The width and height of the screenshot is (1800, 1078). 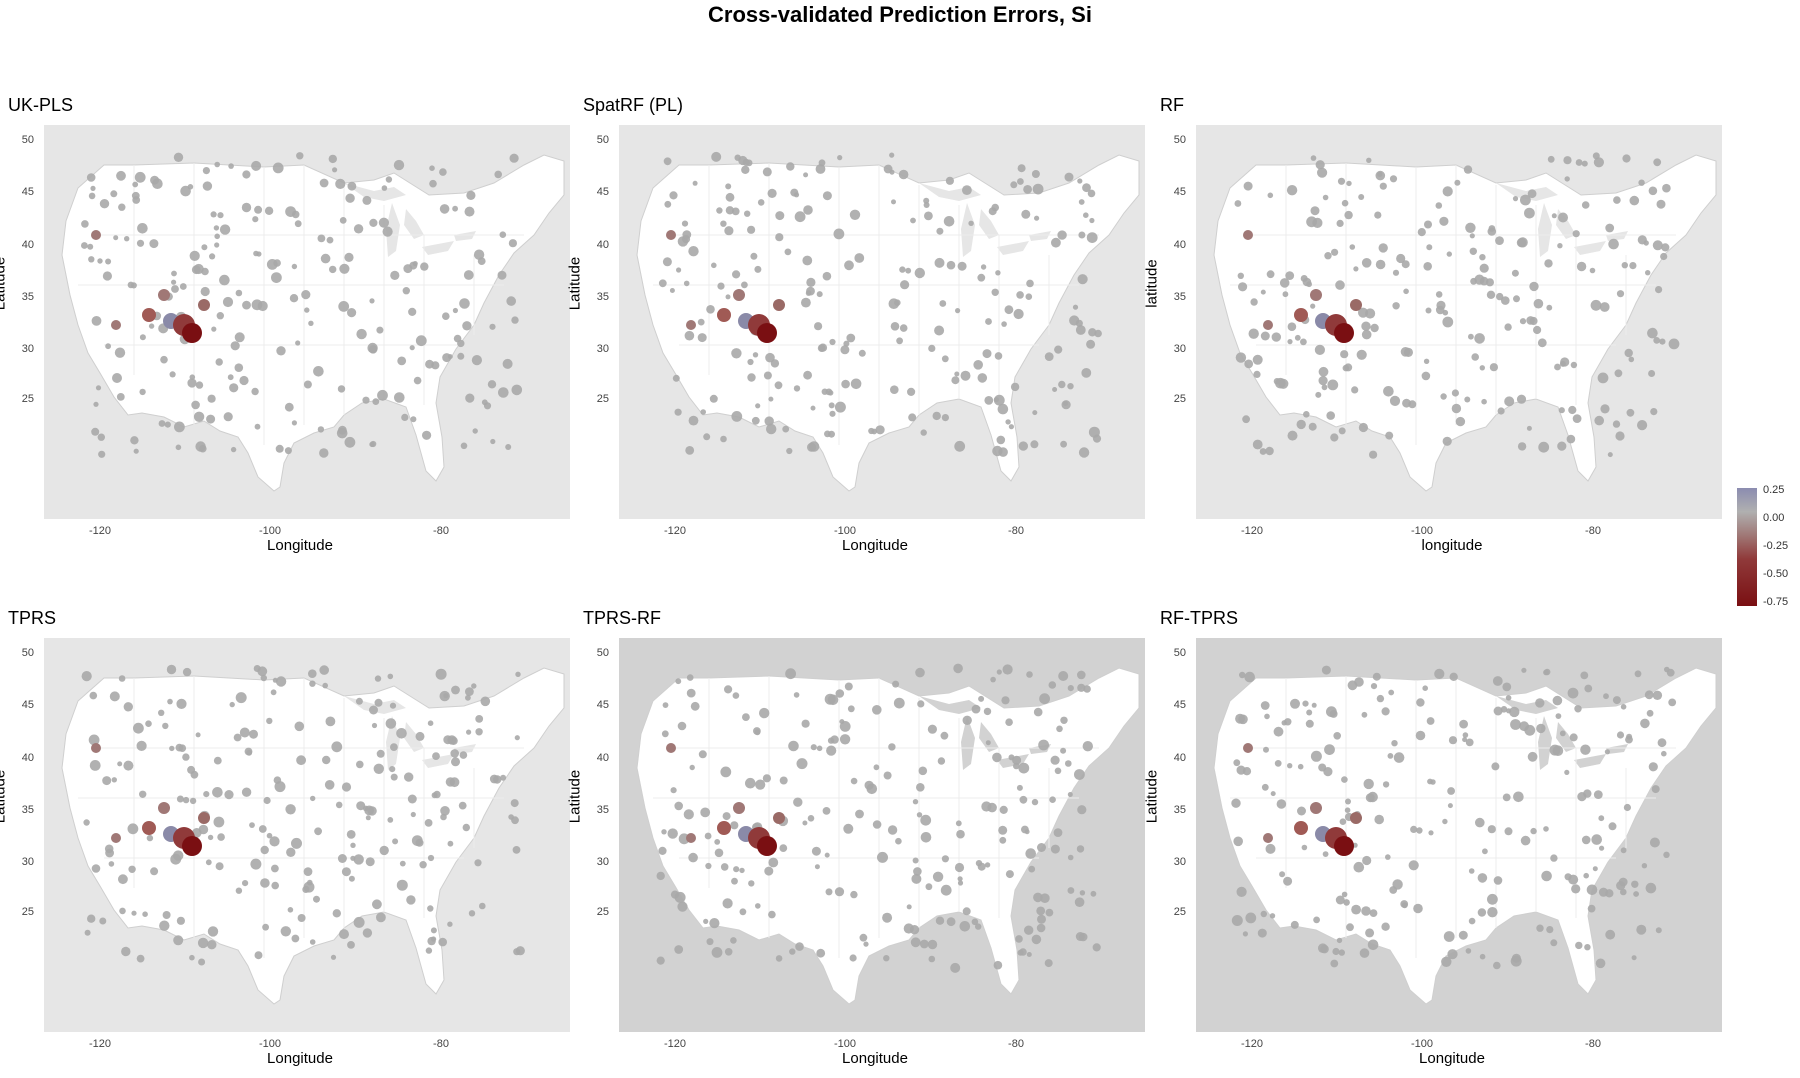 What do you see at coordinates (900, 14) in the screenshot?
I see `figure-title: Cross-validated Prediction Errors, Si` at bounding box center [900, 14].